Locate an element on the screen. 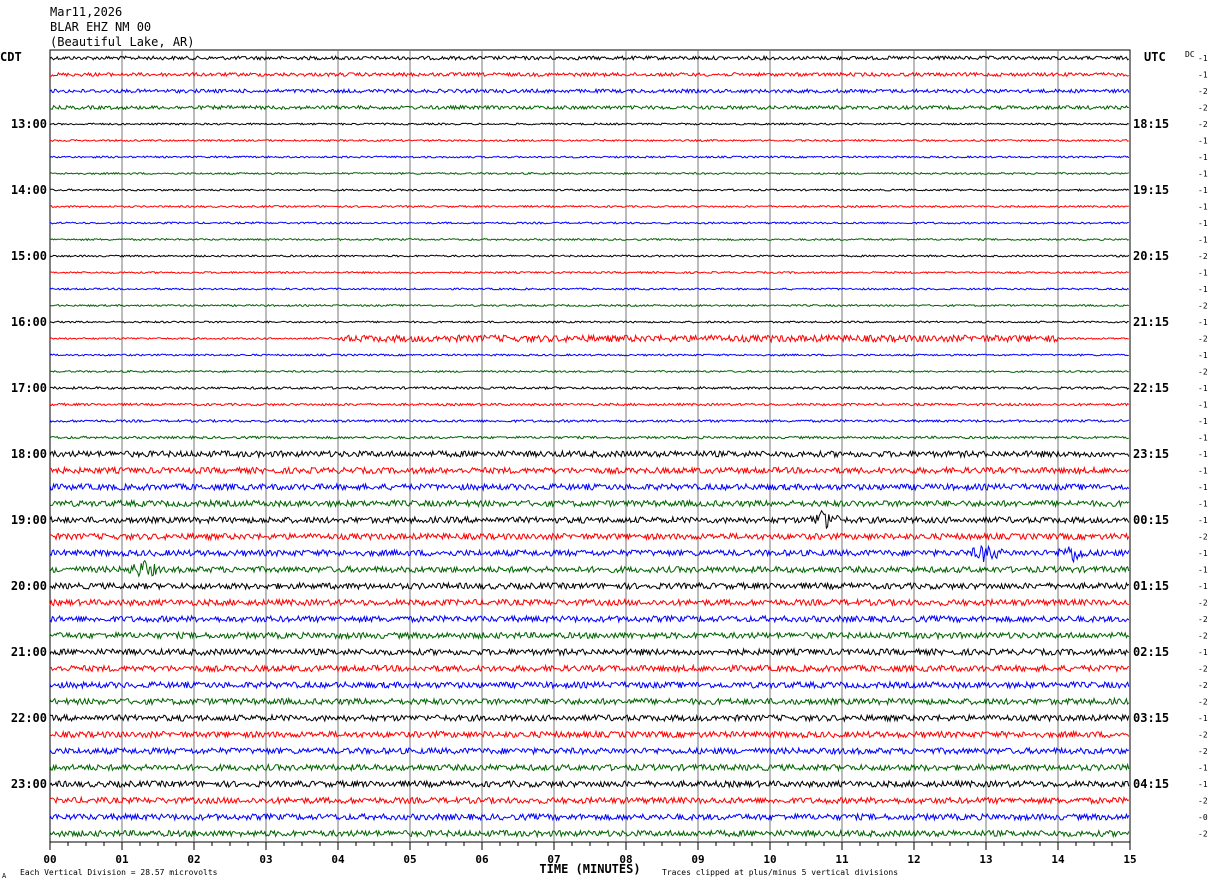 This screenshot has height=886, width=1210. x-tick-label: 06 is located at coordinates (482, 859).